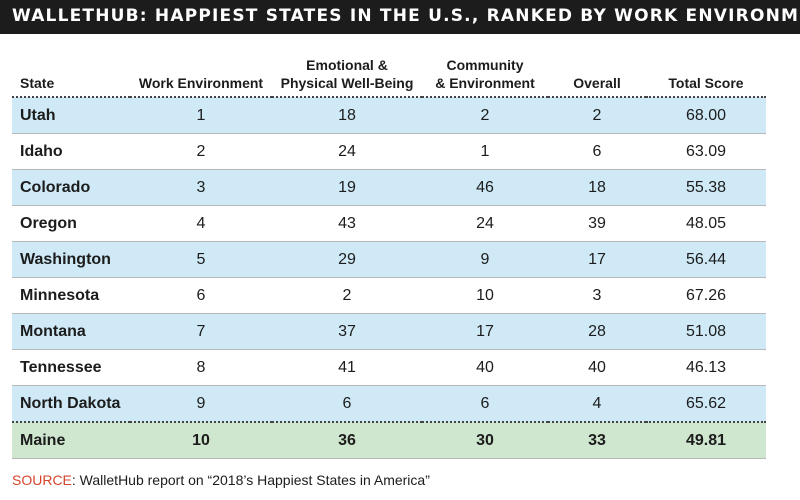 Image resolution: width=800 pixels, height=500 pixels. I want to click on value-cell: 41, so click(347, 367).